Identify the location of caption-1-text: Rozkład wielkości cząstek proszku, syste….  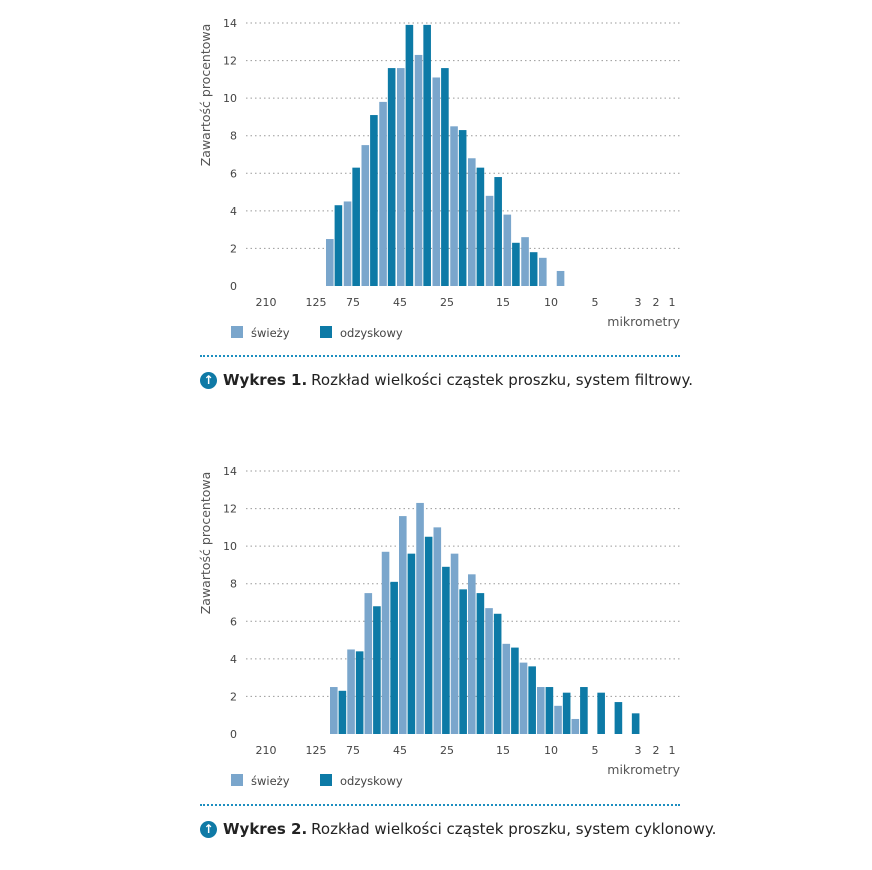
(502, 380).